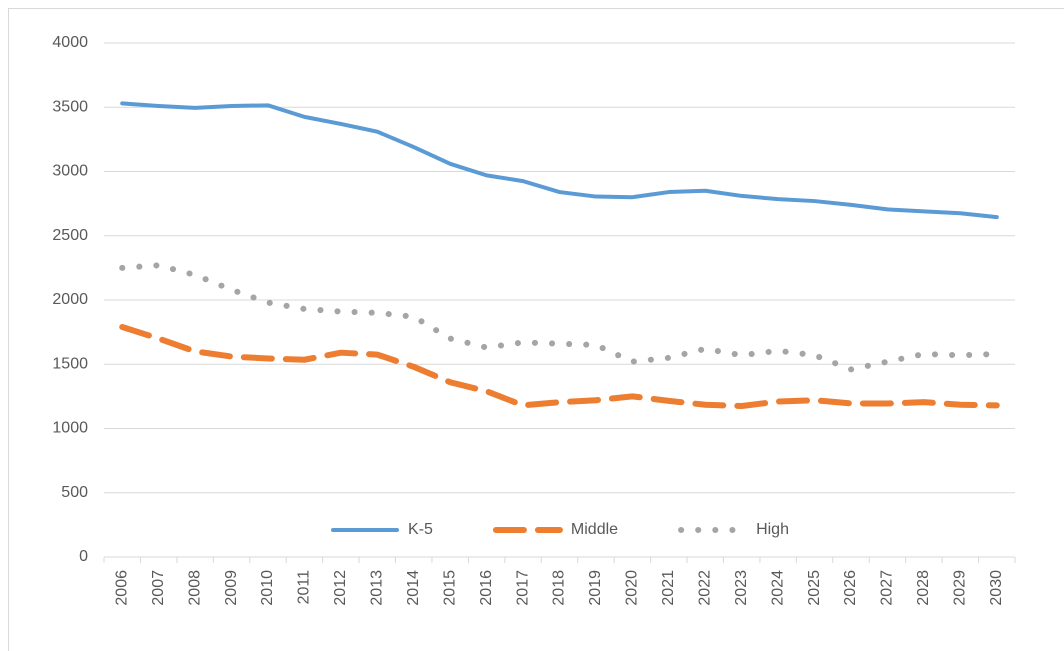 Image resolution: width=1064 pixels, height=651 pixels. I want to click on y-tick-label: 1500, so click(70, 363).